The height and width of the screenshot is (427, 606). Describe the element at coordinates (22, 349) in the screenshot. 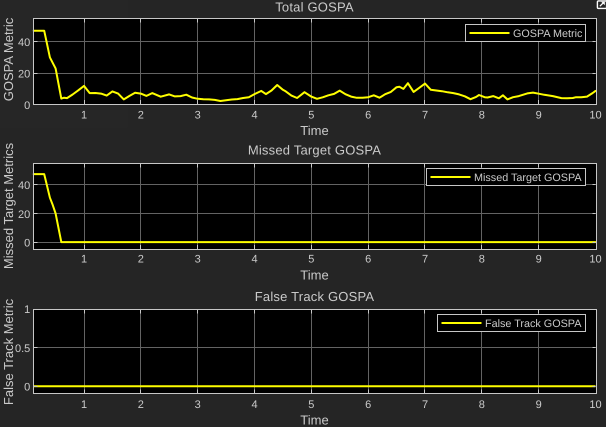

I see `svg-text: 0.5` at that location.